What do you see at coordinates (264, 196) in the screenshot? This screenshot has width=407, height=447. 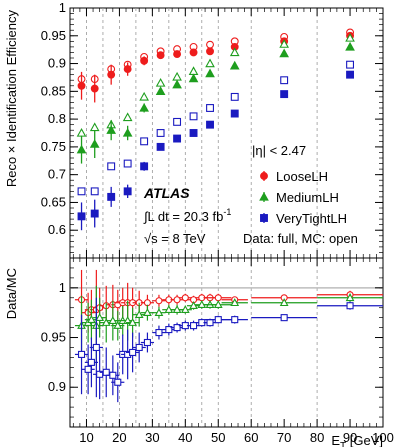 I see `legend-marker-mediumlh` at bounding box center [264, 196].